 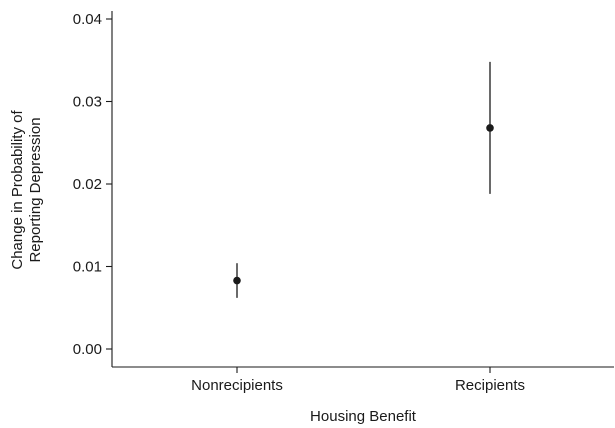 I want to click on x-axis: Nonrecipients Recipients, so click(x=363, y=380).